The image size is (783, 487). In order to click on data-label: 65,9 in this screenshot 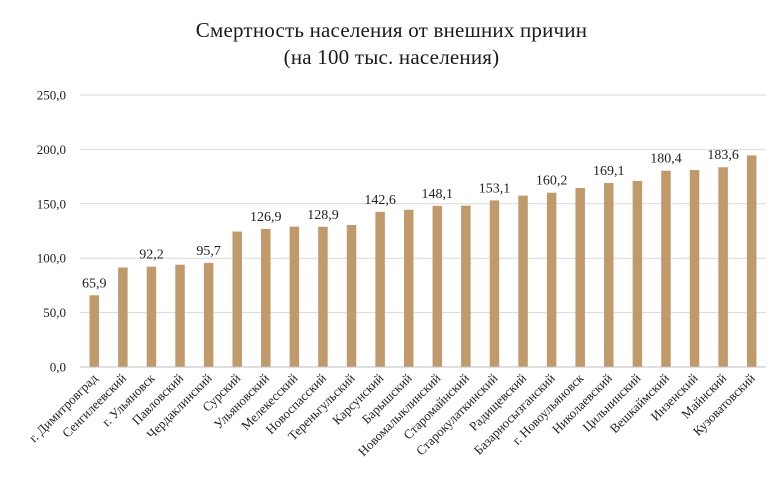, I will do `click(94, 283)`.